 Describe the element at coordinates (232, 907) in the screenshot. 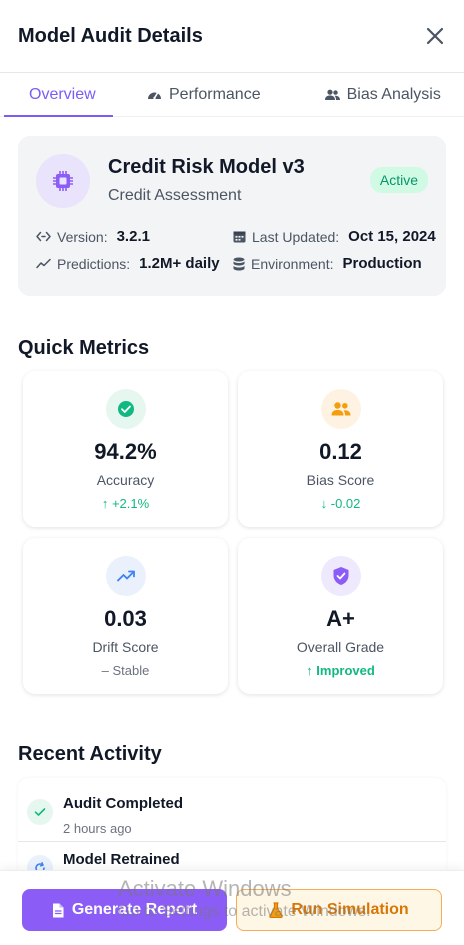

I see `footer-actions: Generate Report Run Simulation` at that location.